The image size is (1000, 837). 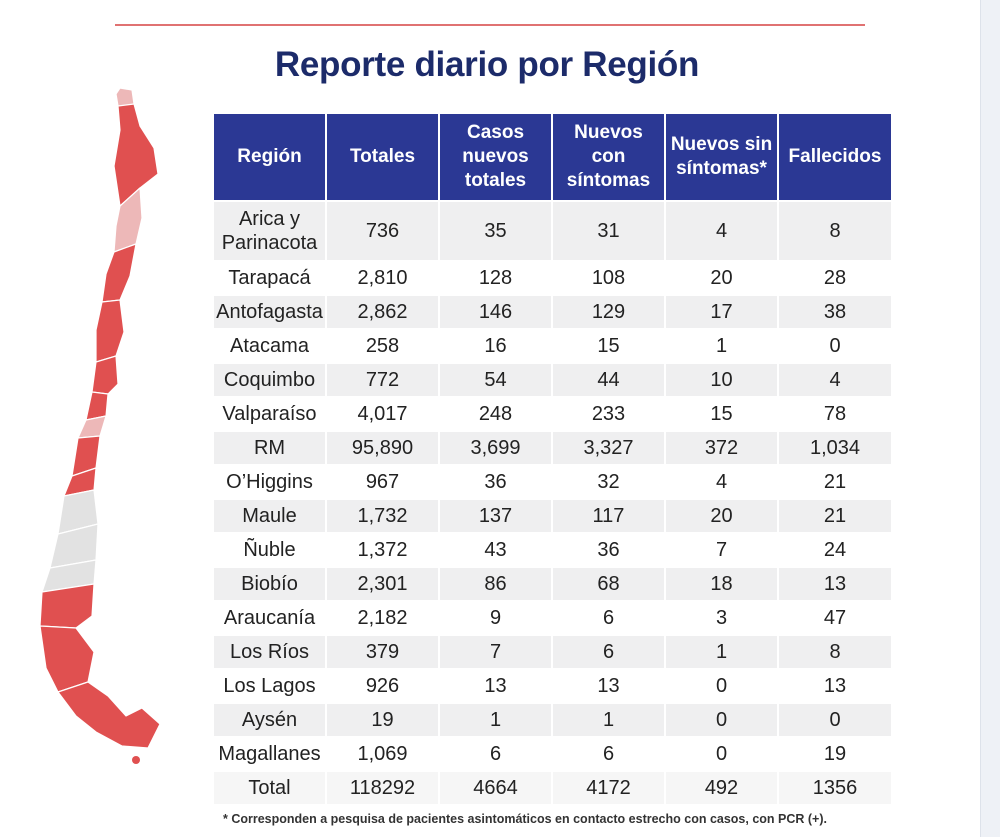 What do you see at coordinates (609, 685) in the screenshot?
I see `cell-con-sintomas: 13` at bounding box center [609, 685].